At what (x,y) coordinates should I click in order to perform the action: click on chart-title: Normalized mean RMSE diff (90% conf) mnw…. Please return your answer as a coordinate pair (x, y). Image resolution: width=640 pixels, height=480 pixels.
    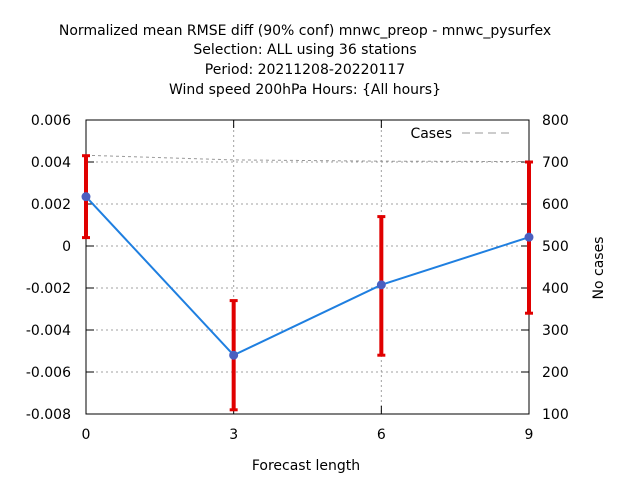
    Looking at the image, I should click on (305, 60).